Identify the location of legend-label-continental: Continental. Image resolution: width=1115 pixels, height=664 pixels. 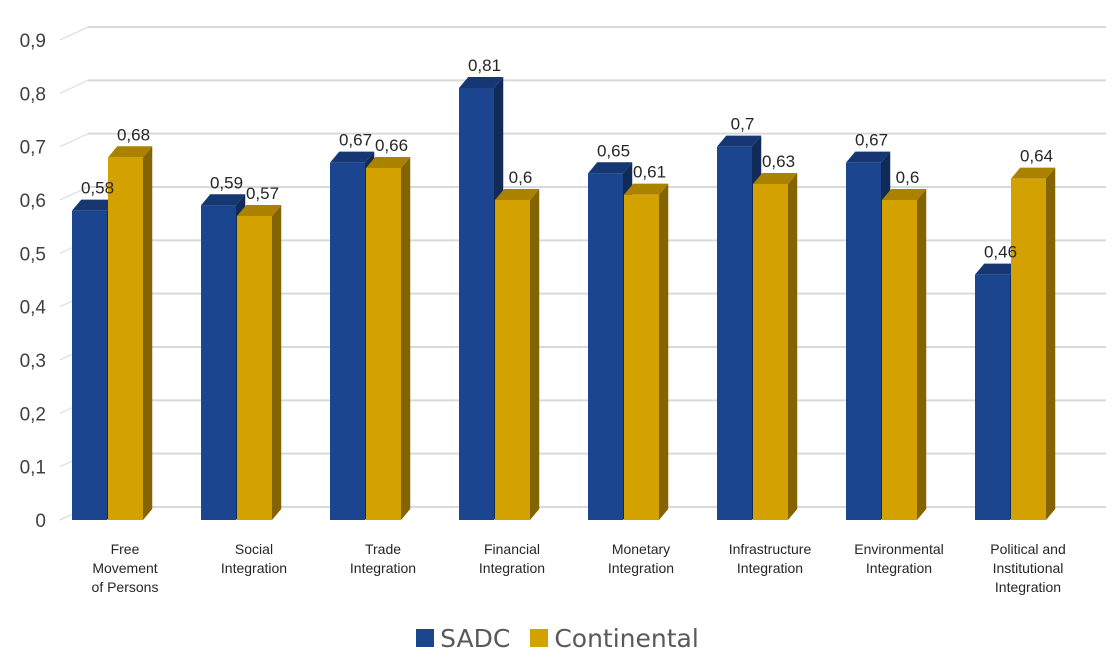
(626, 638).